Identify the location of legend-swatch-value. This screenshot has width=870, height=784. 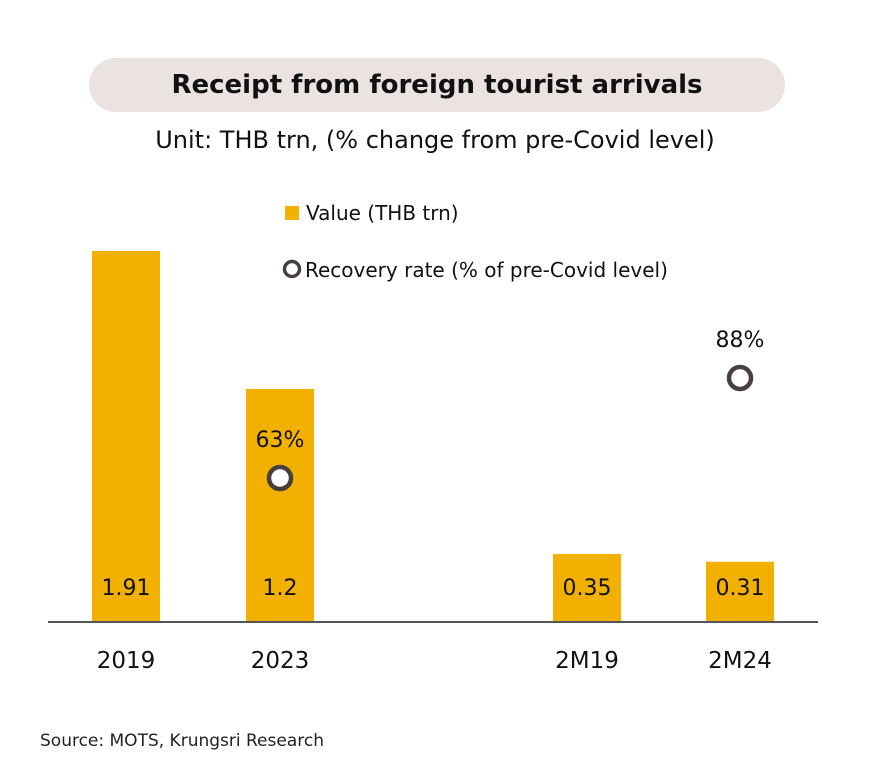
(292, 213).